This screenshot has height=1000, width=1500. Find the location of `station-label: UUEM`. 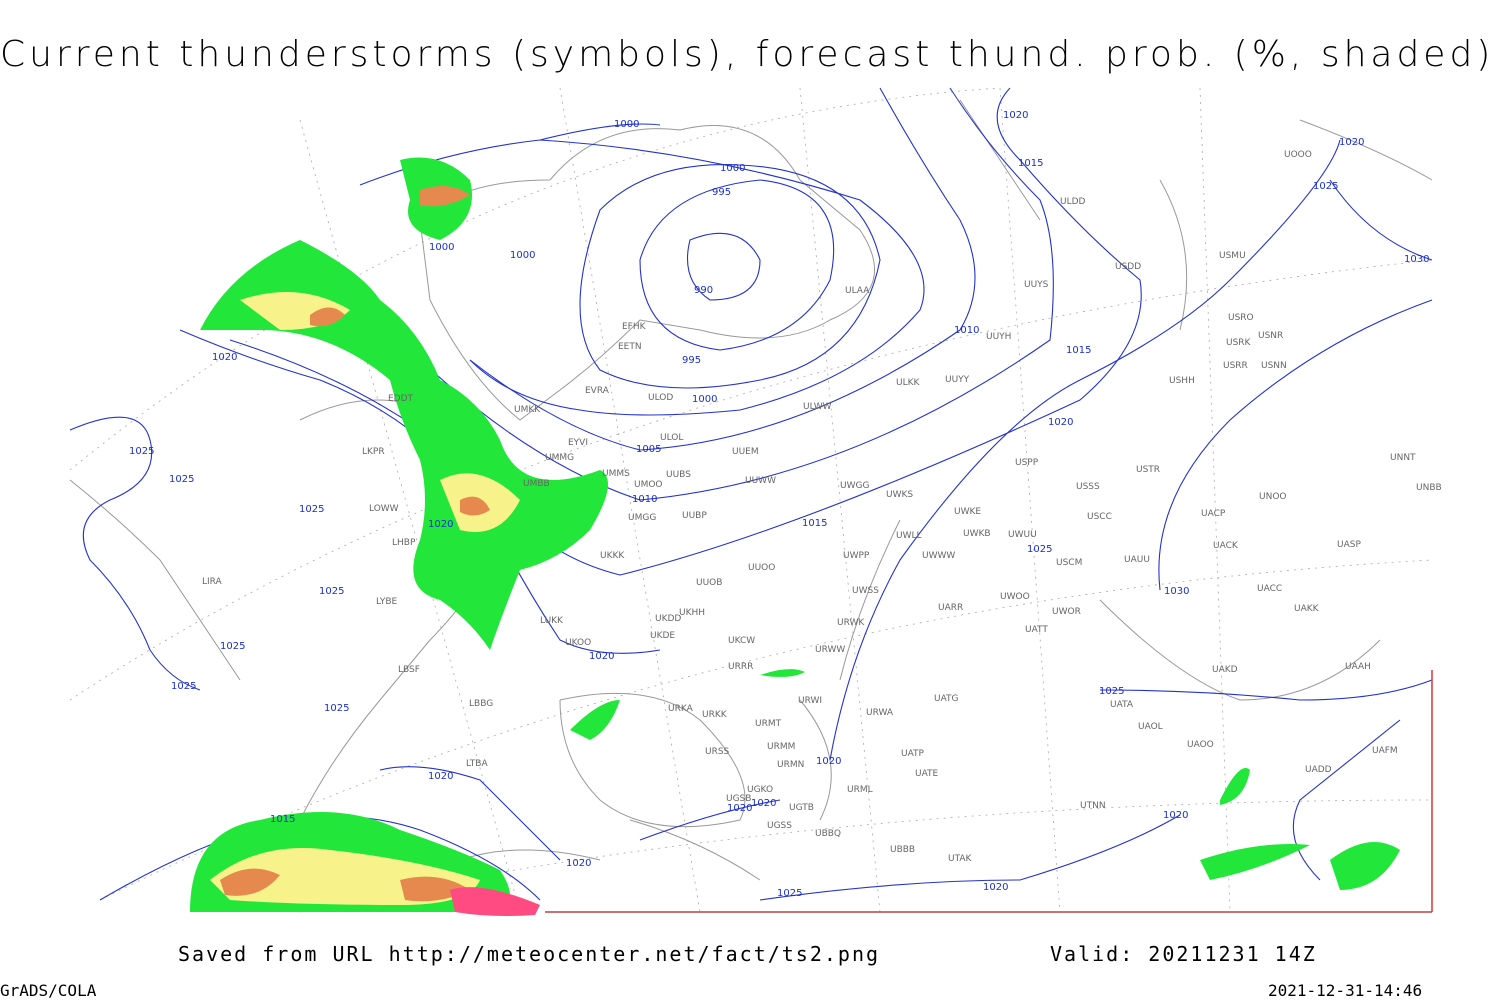

station-label: UUEM is located at coordinates (745, 452).